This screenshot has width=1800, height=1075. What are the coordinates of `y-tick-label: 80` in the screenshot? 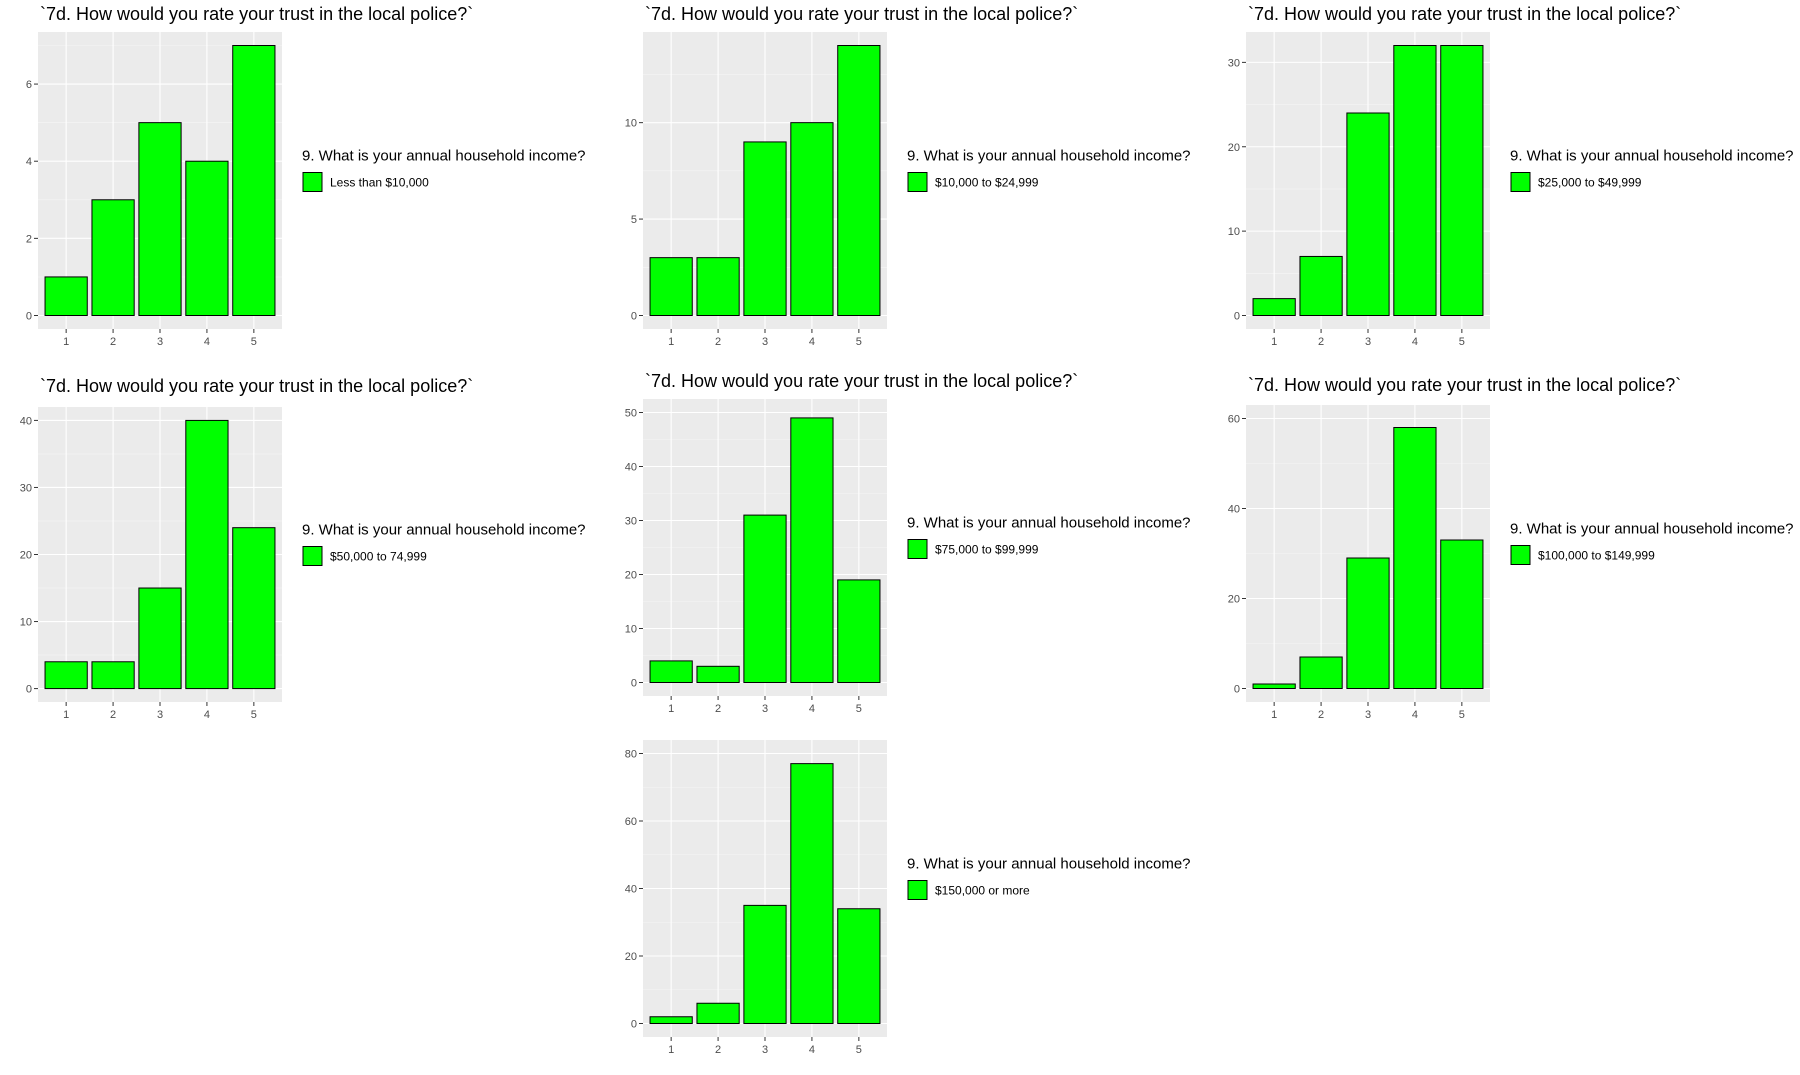 It's located at (631, 755).